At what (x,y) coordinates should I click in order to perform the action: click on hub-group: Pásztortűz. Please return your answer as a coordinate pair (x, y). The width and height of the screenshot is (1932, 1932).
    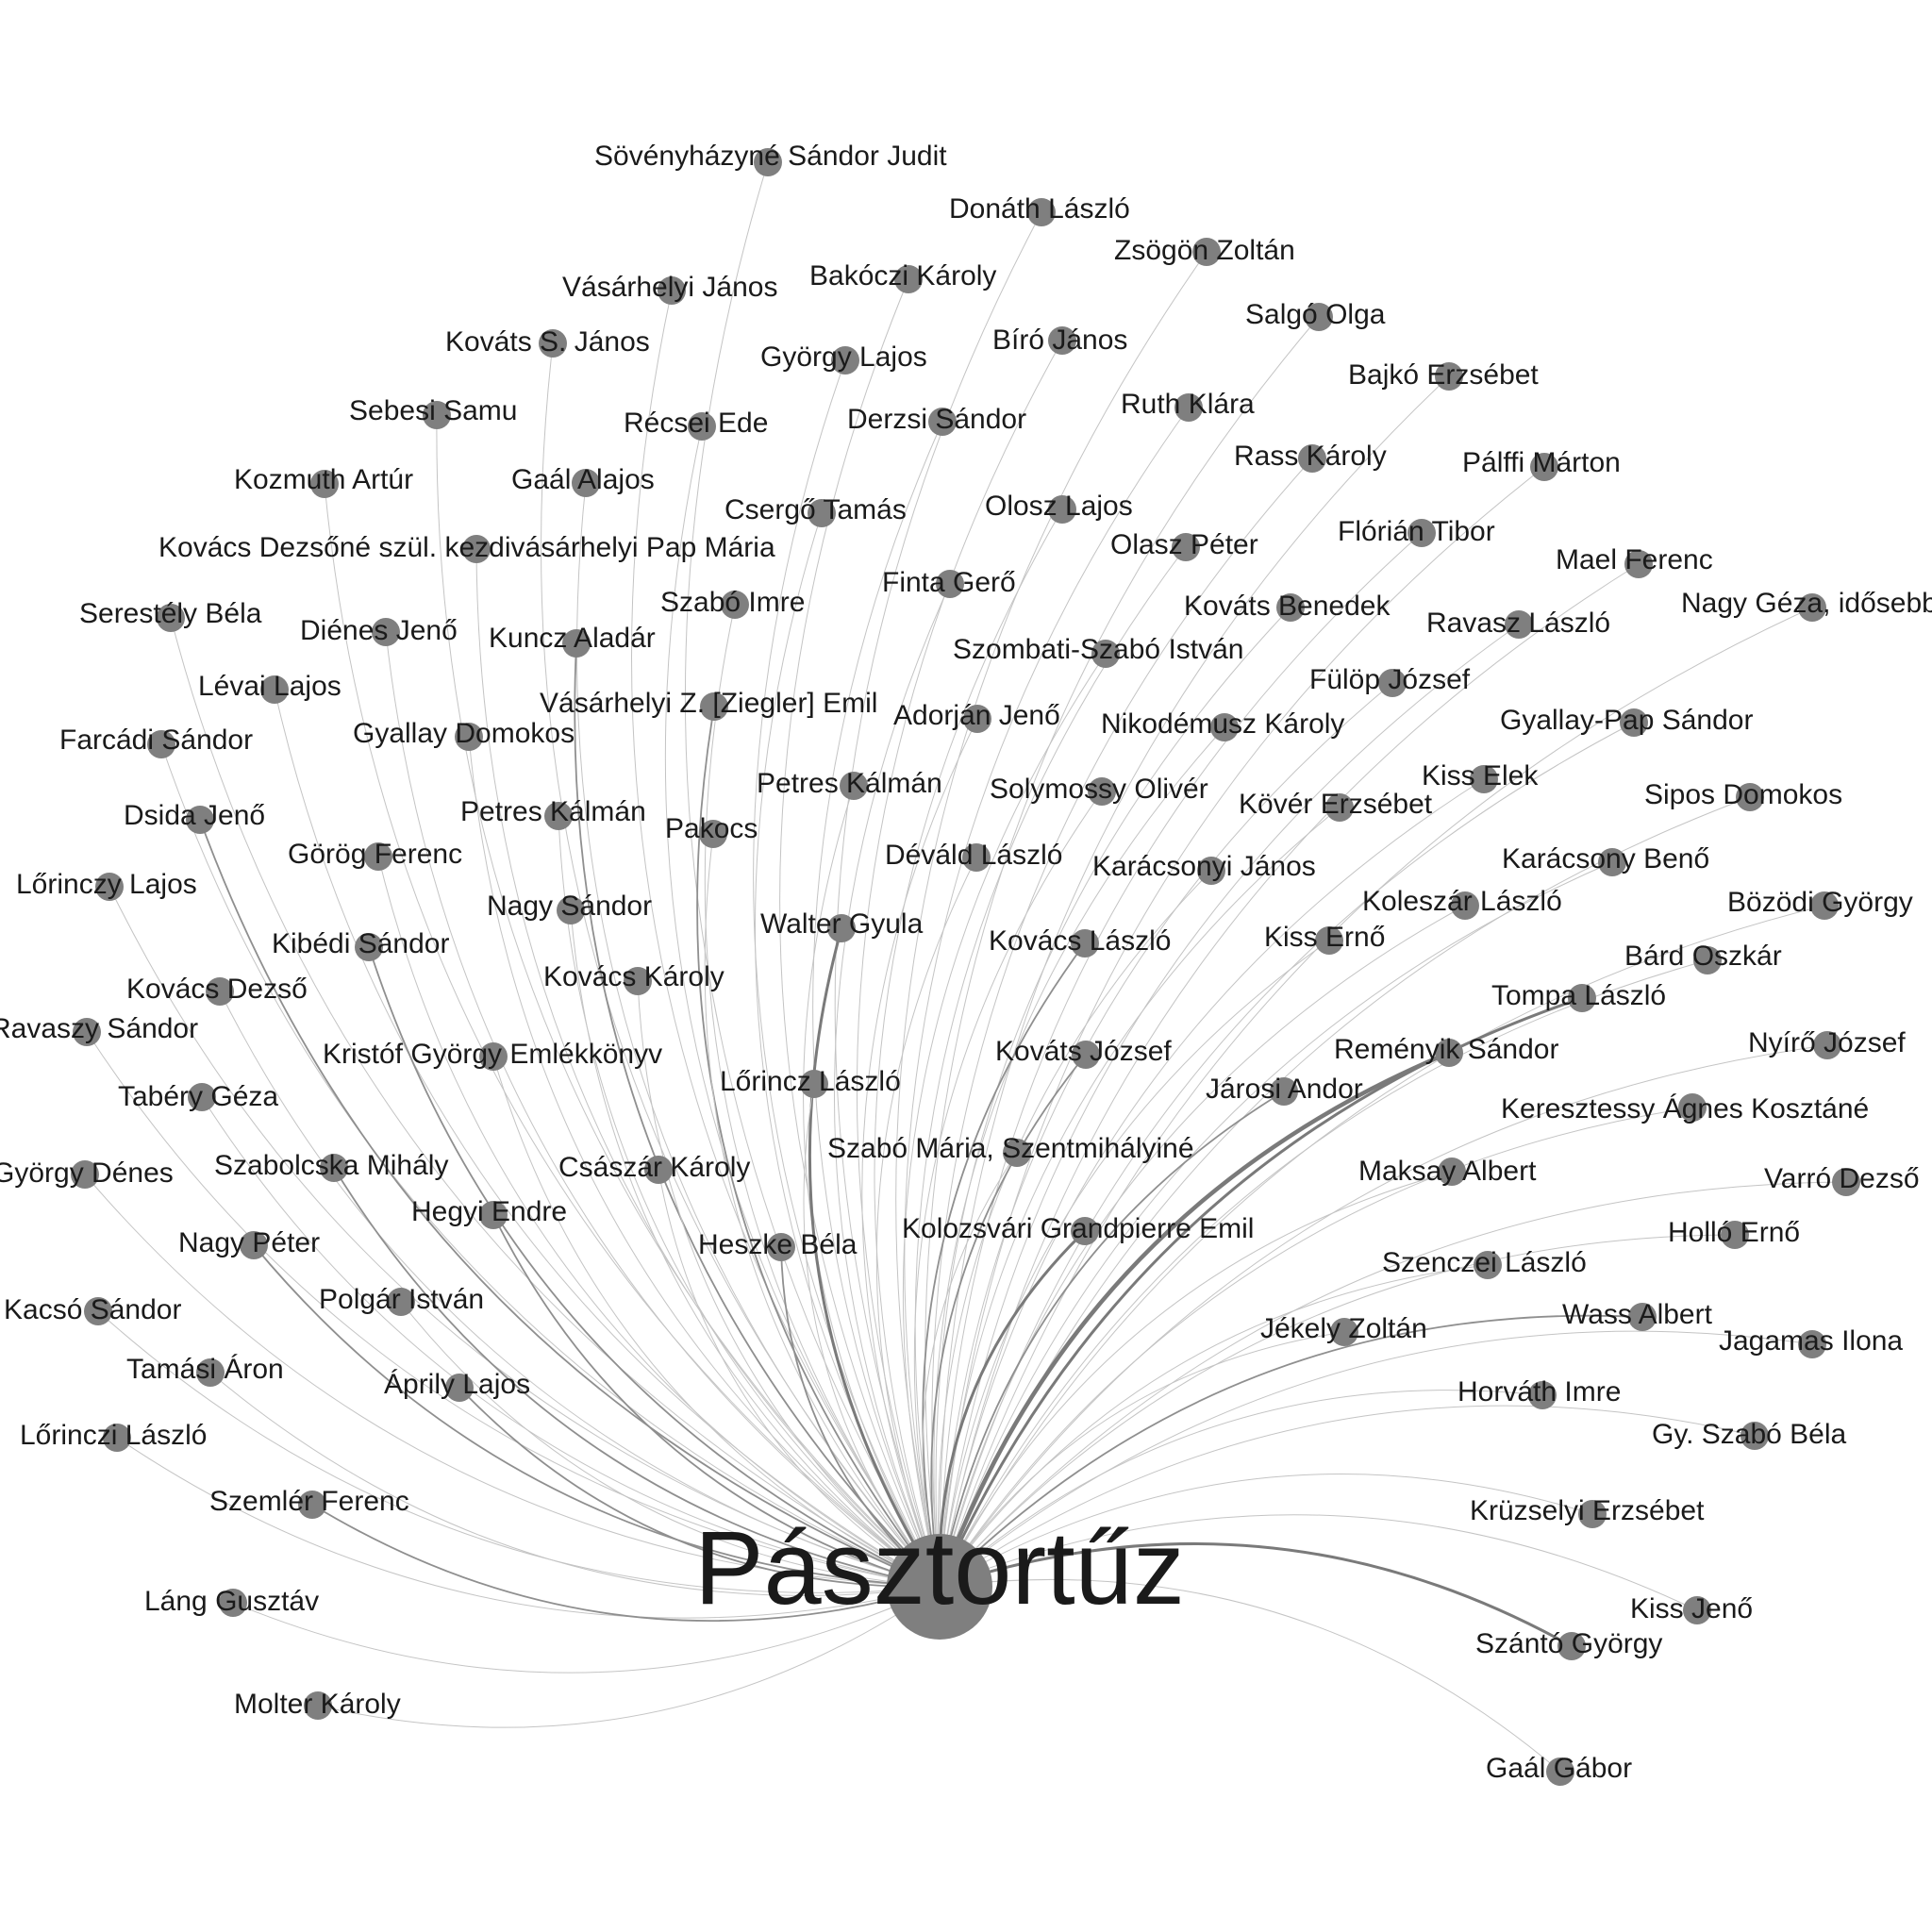
    Looking at the image, I should click on (940, 1575).